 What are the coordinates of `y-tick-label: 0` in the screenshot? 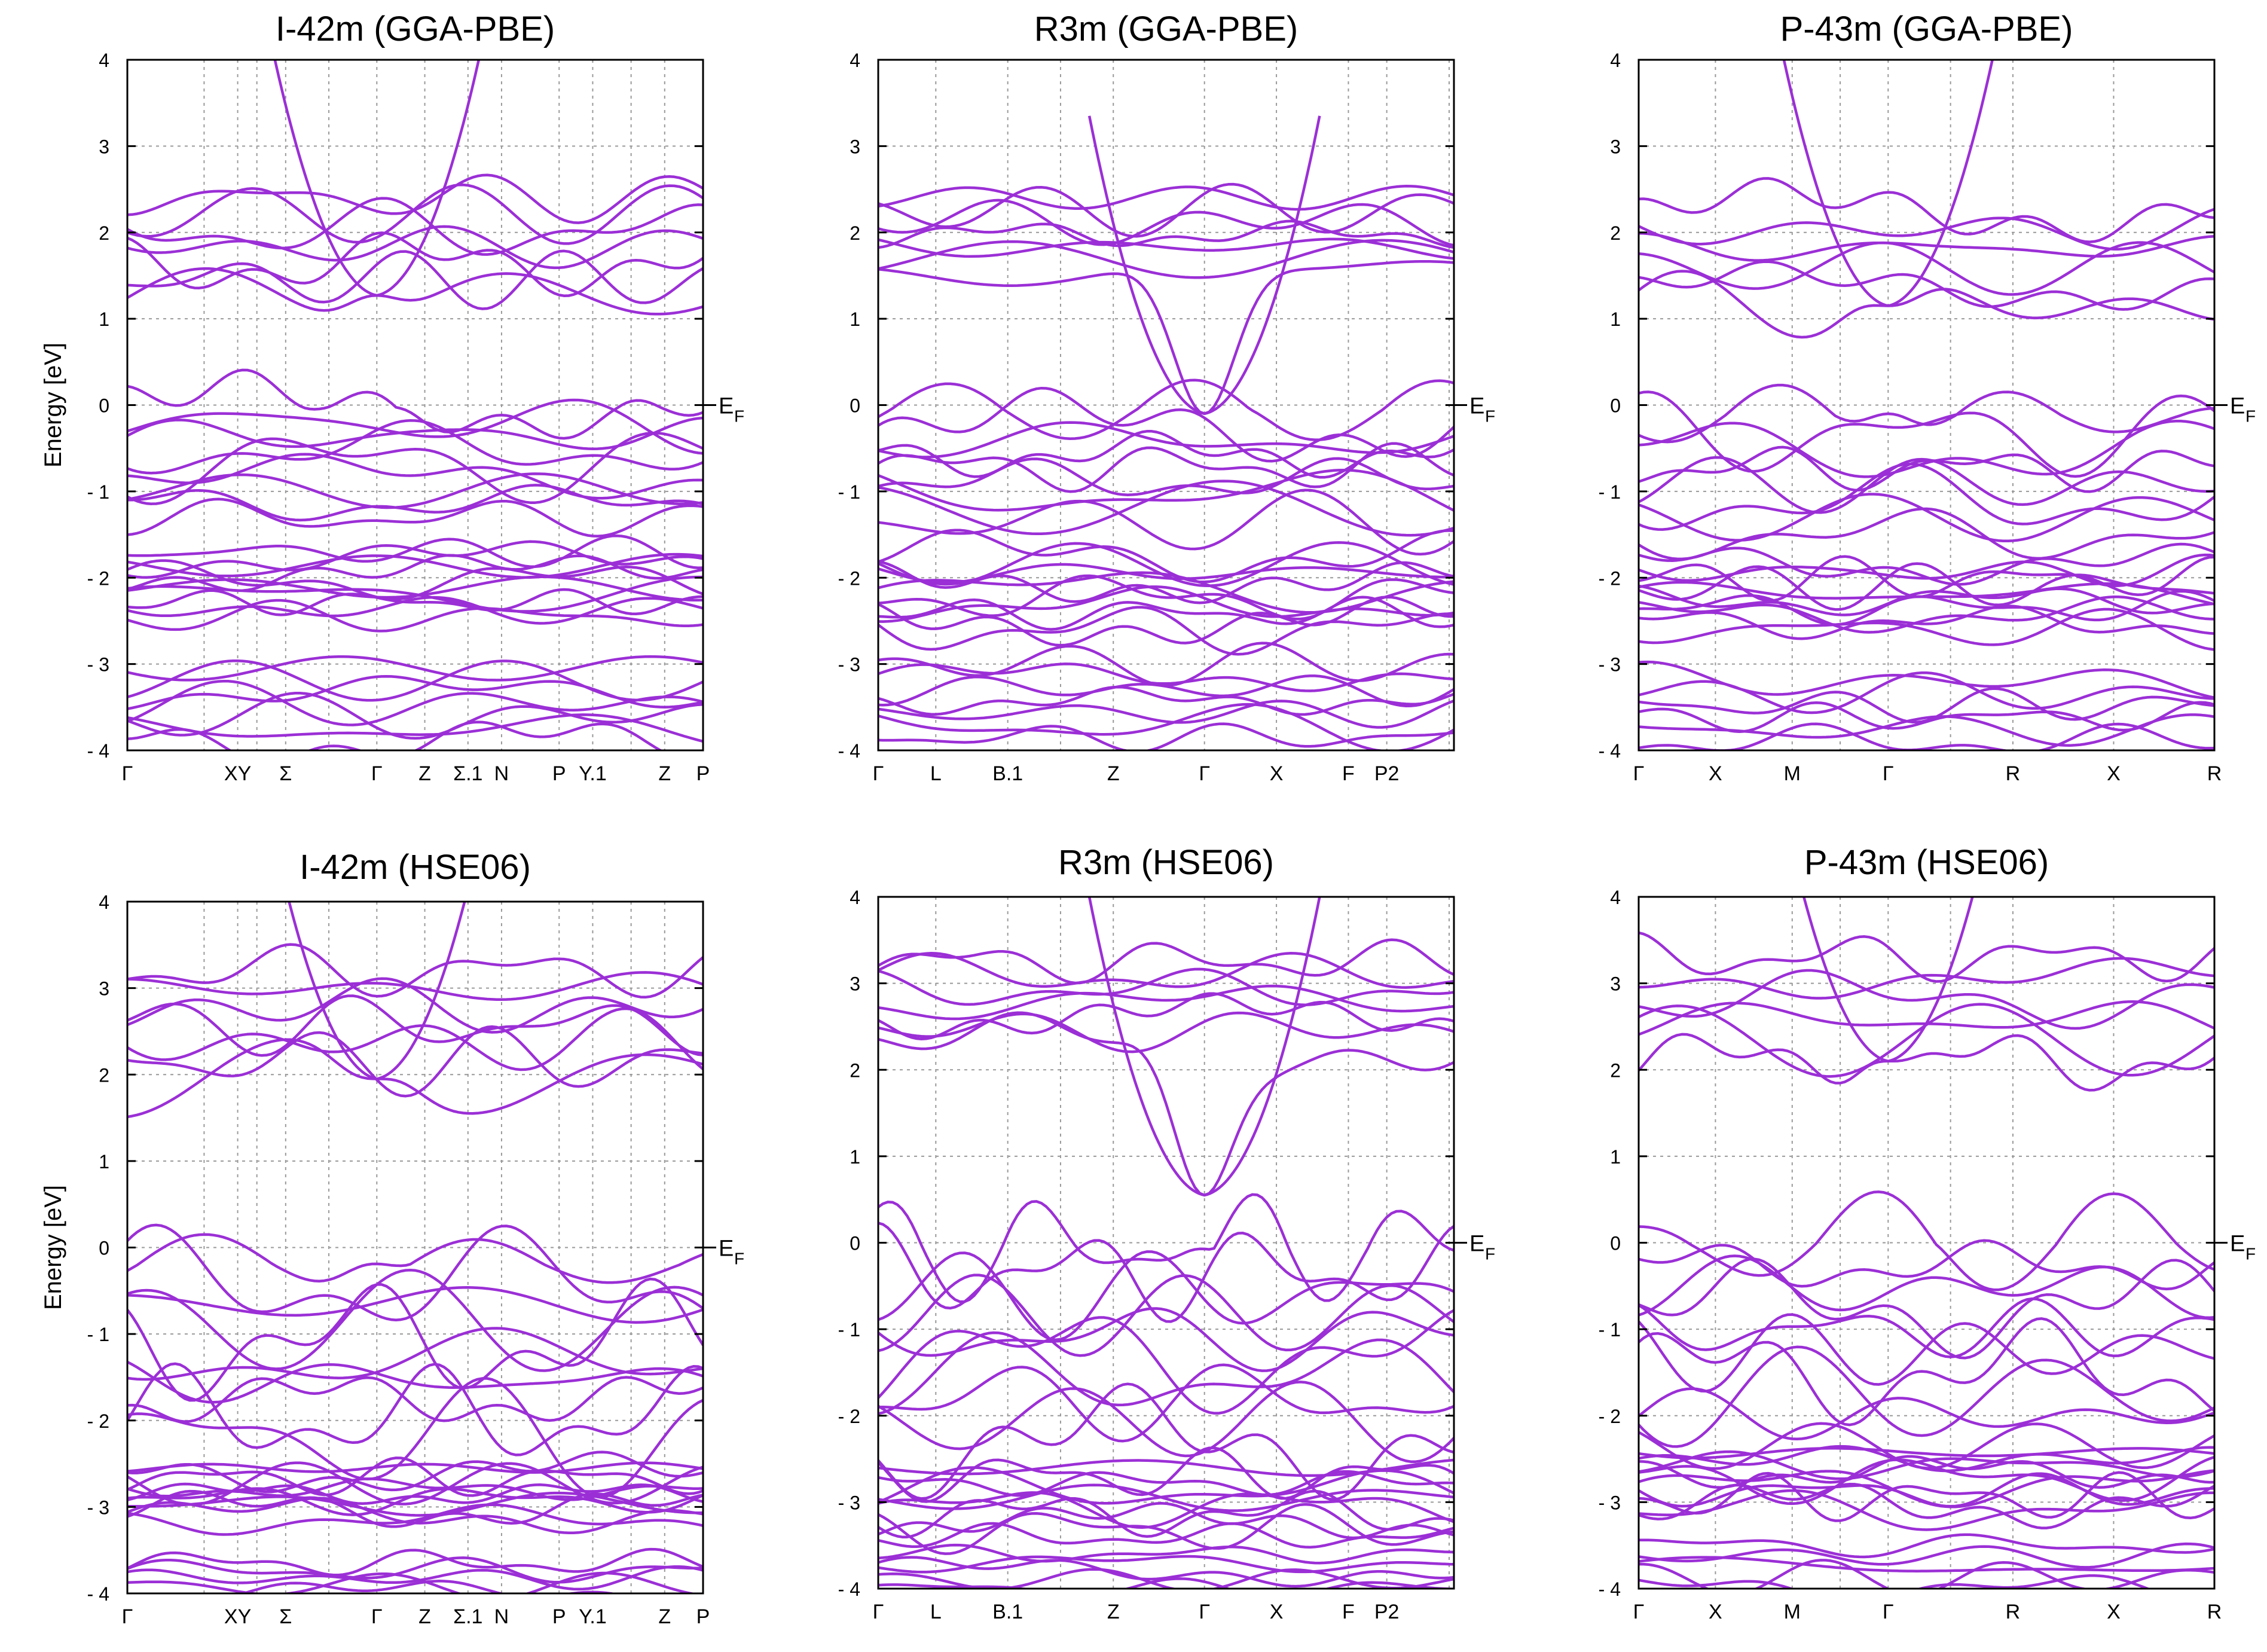 It's located at (855, 1244).